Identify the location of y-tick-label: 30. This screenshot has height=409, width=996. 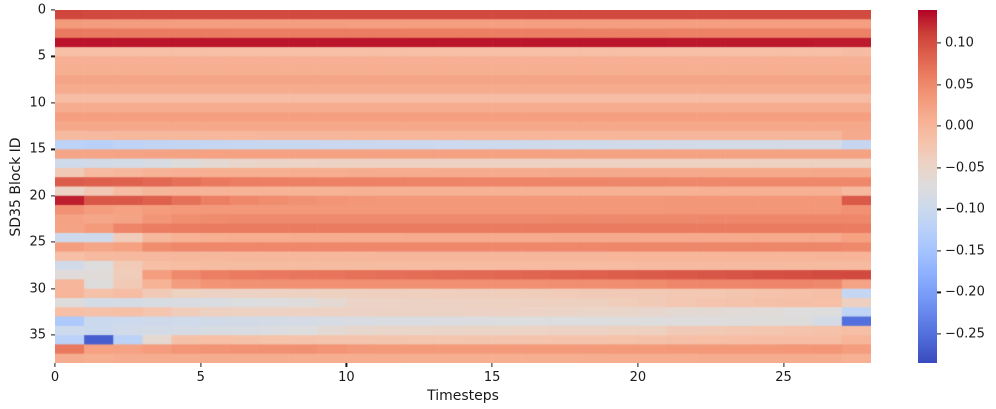
(37, 289).